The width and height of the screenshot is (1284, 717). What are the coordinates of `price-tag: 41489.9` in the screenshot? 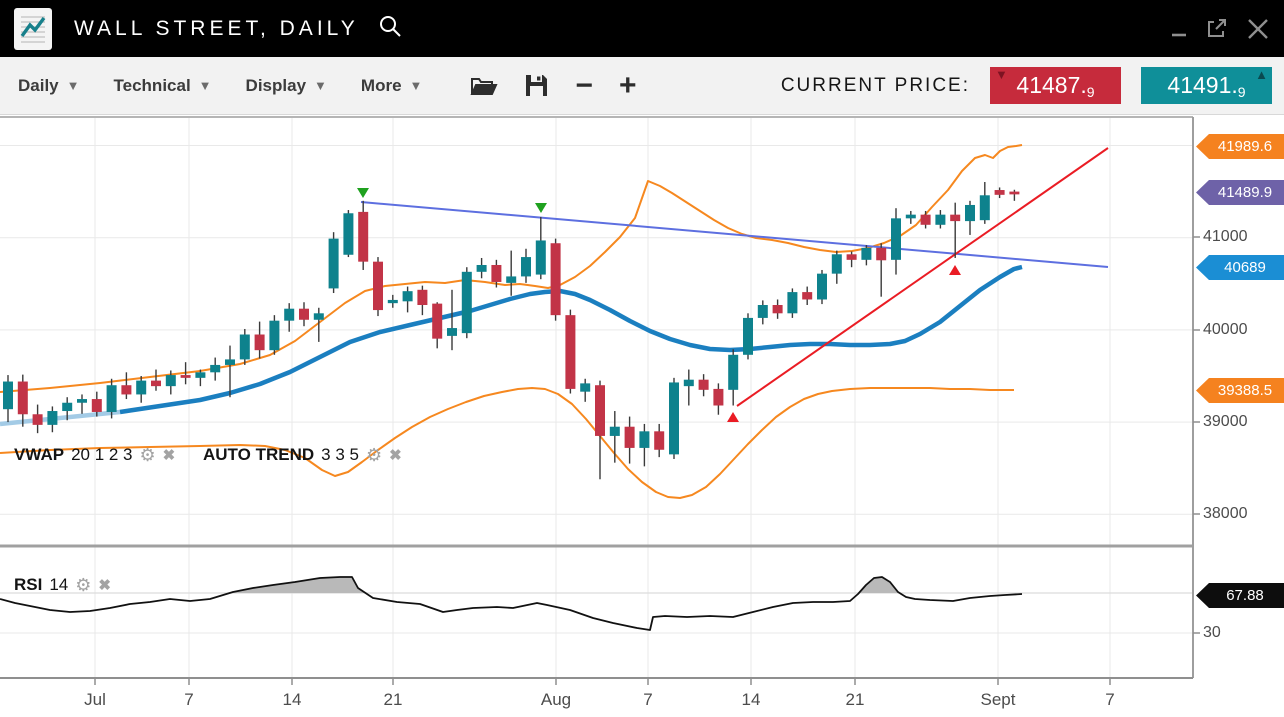 It's located at (1240, 192).